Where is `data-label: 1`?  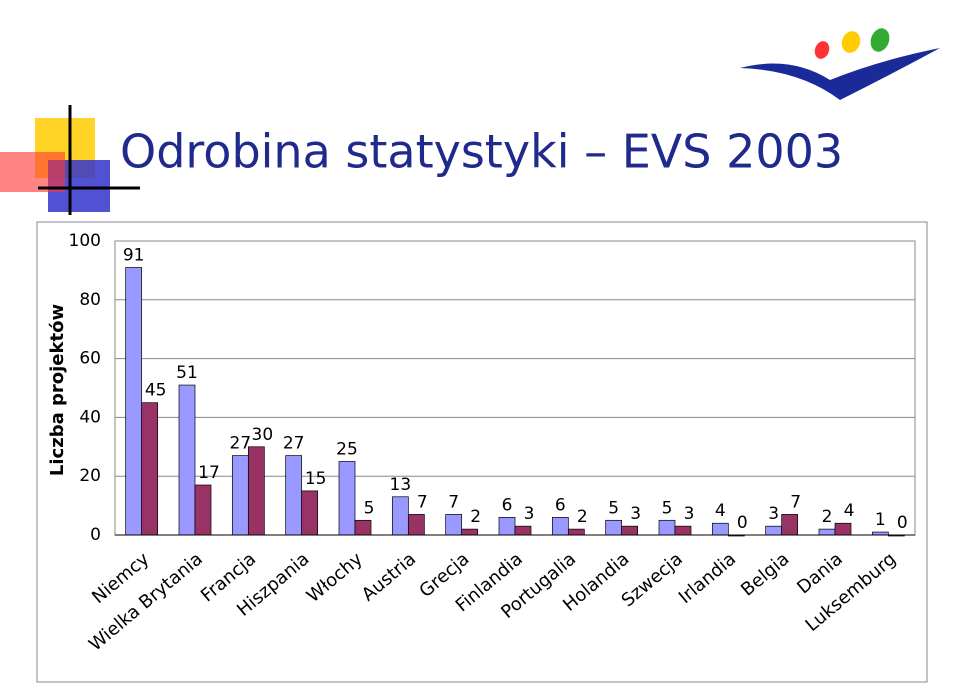
data-label: 1 is located at coordinates (880, 520).